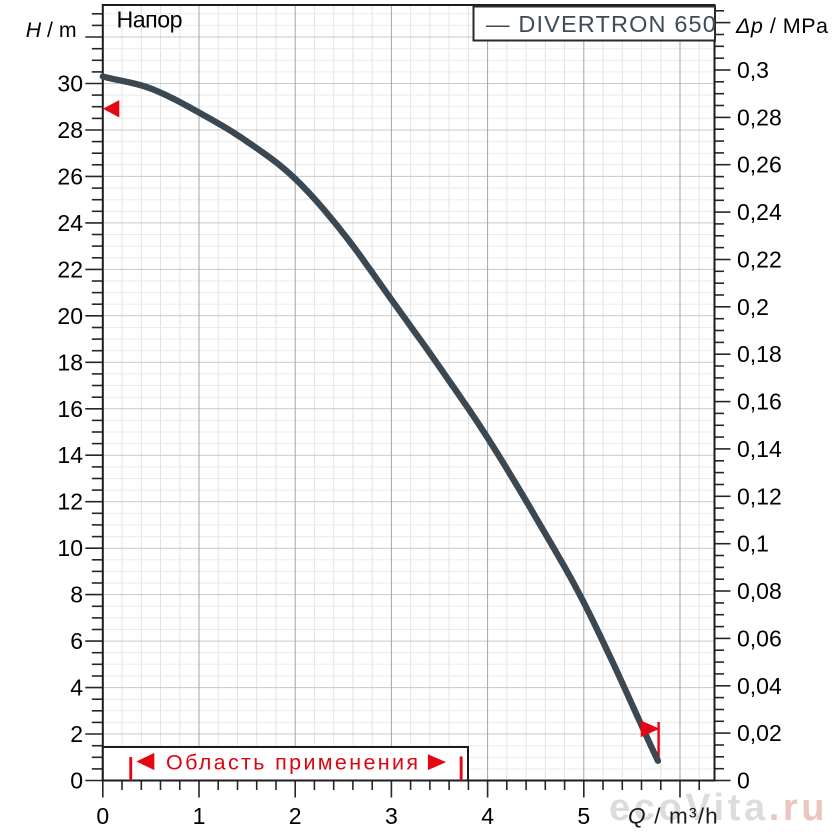  What do you see at coordinates (199, 816) in the screenshot?
I see `svg-text: 1` at bounding box center [199, 816].